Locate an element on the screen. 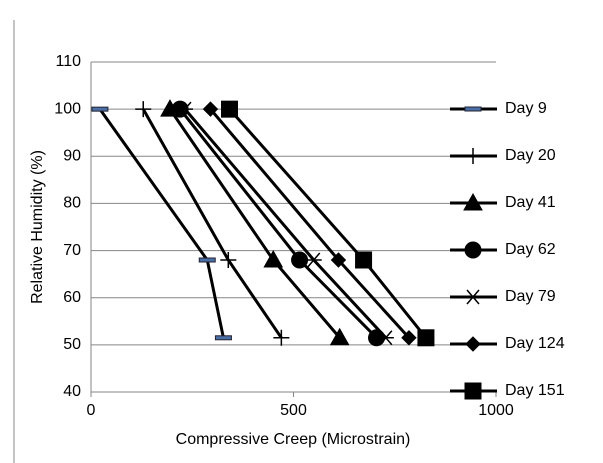  series-line is located at coordinates (254, 223).